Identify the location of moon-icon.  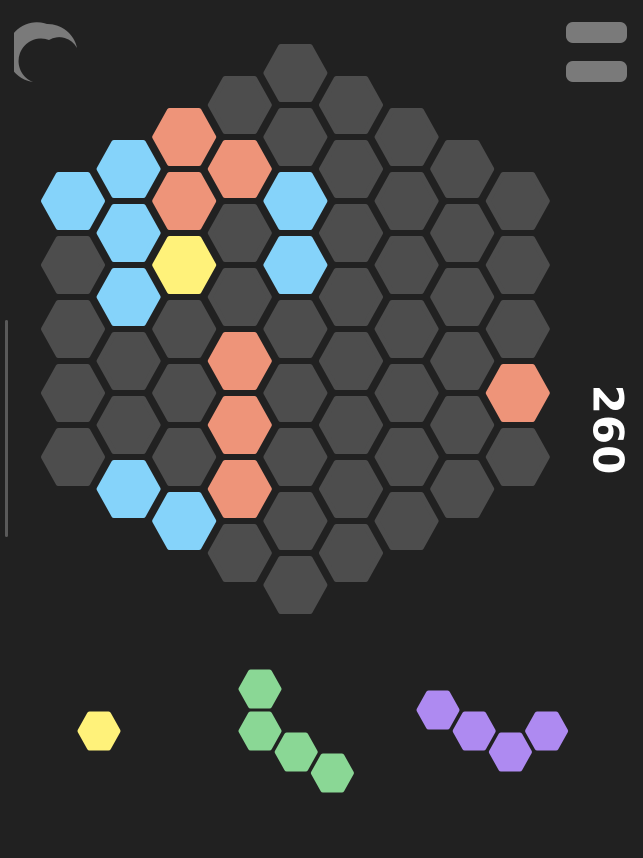
(47, 53).